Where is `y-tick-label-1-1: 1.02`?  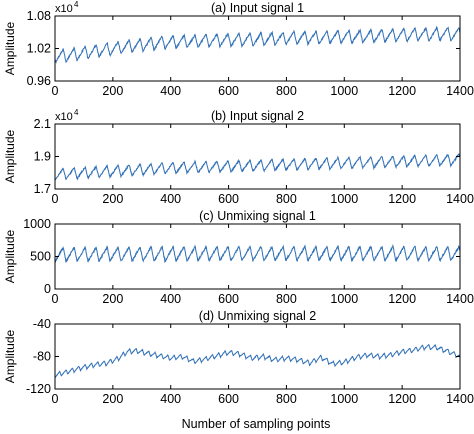
y-tick-label-1-1: 1.02 is located at coordinates (39, 49).